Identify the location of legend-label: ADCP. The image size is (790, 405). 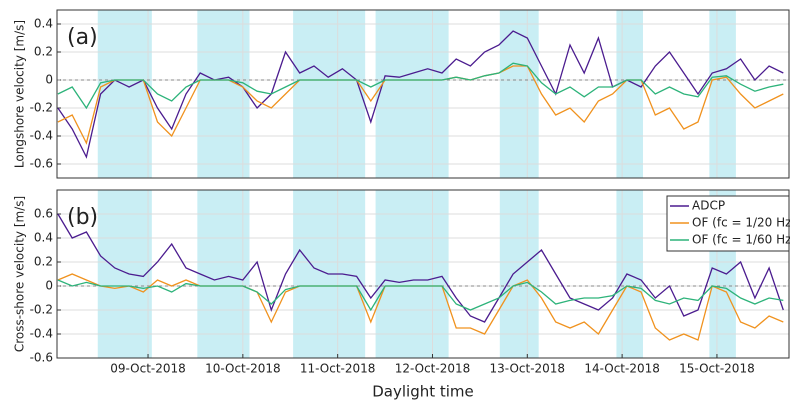
(708, 206).